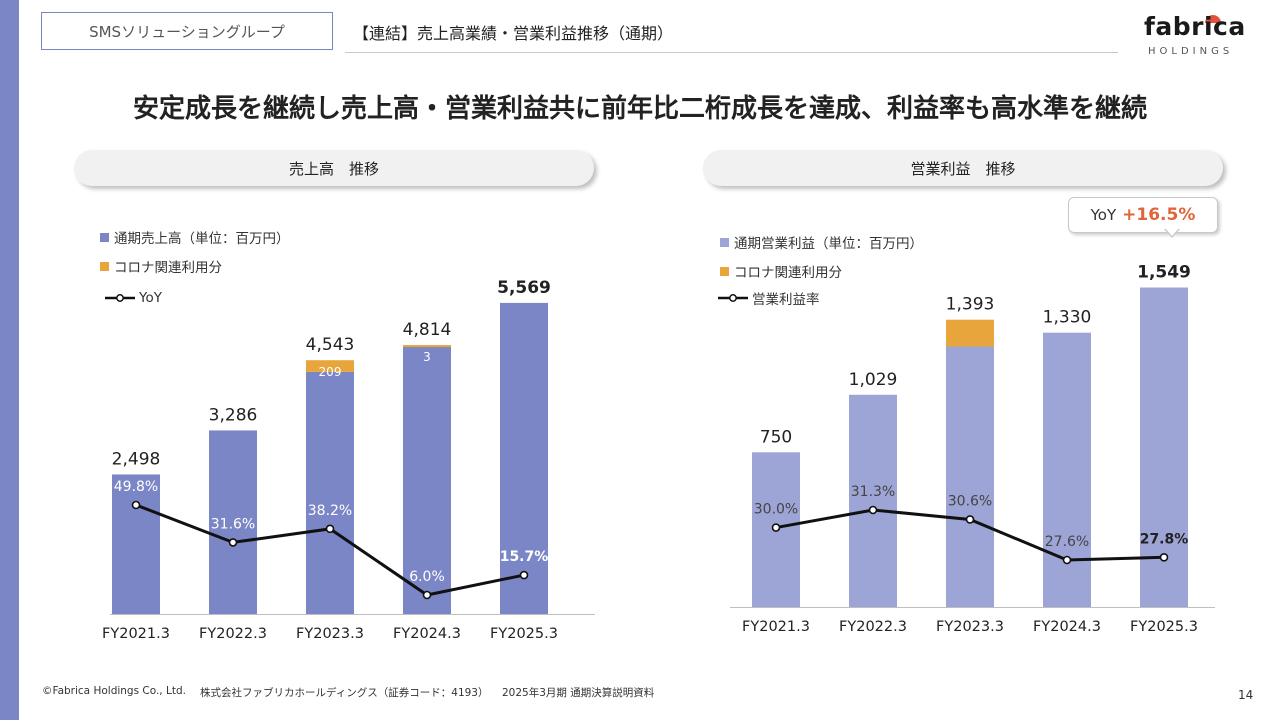 The image size is (1280, 720). I want to click on profit-line-label: 30.6%, so click(970, 501).